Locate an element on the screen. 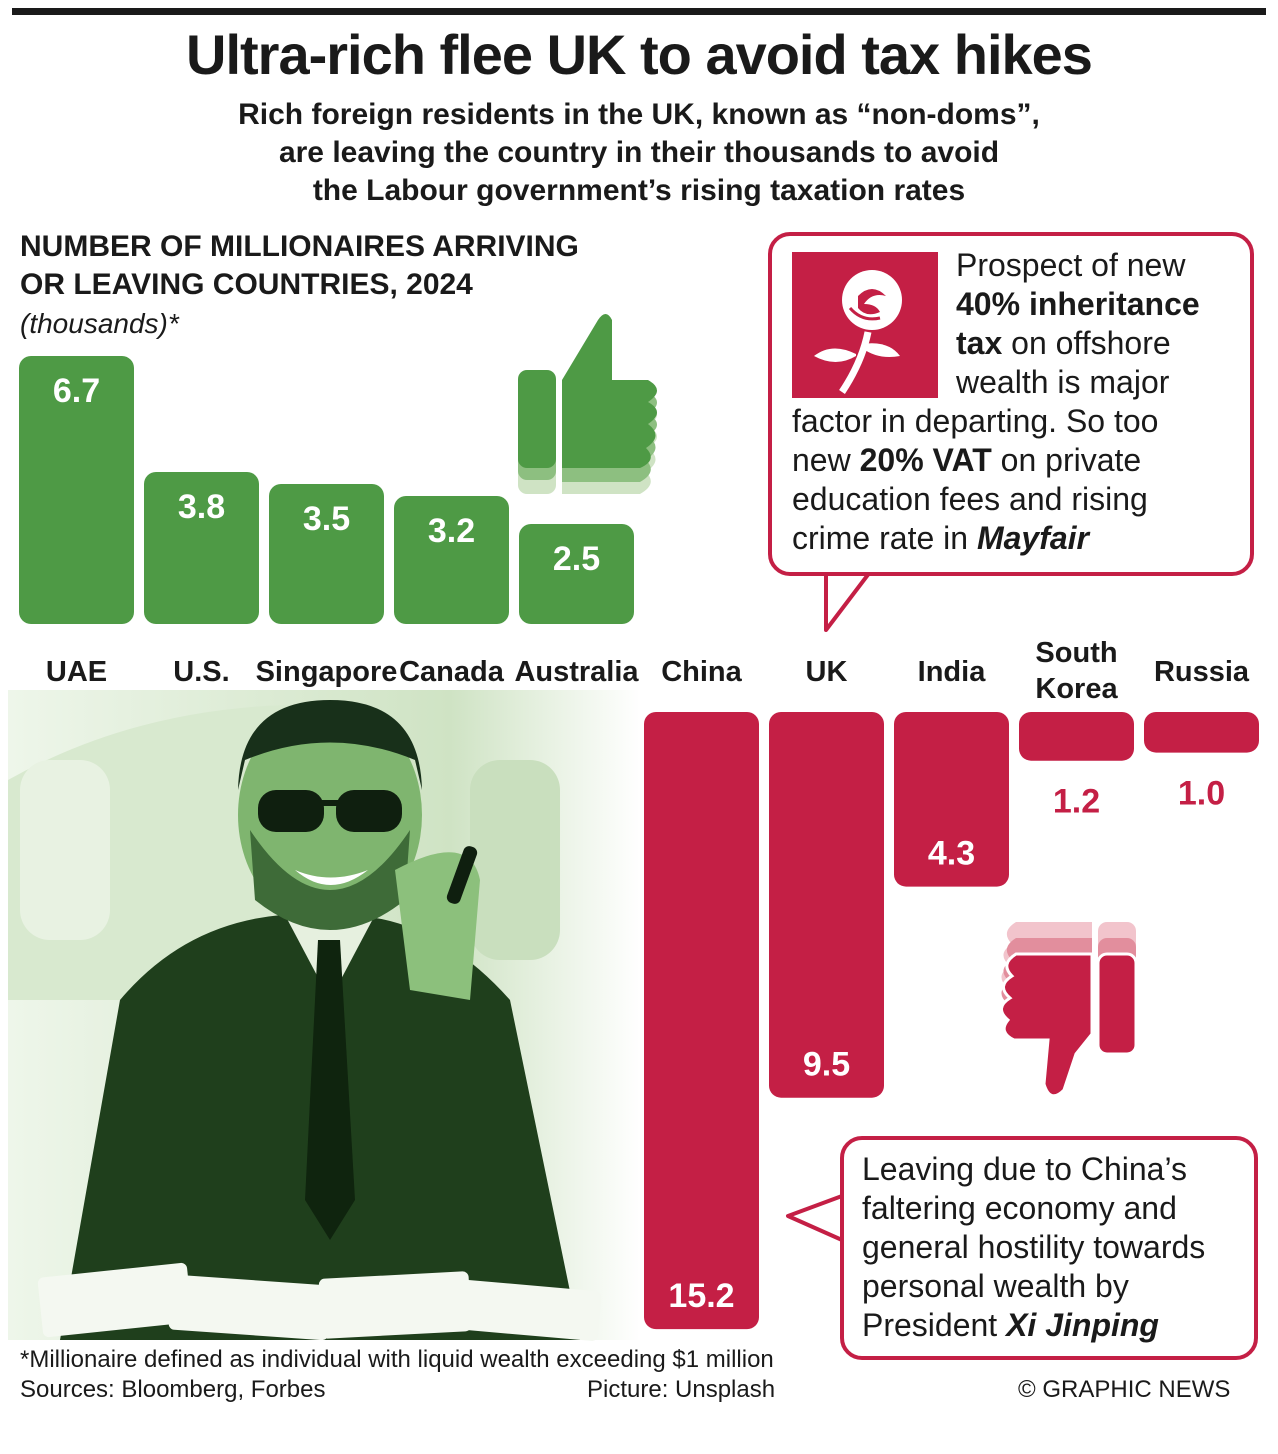  uk-callout-line-5: factor in departing. So too is located at coordinates (975, 421).